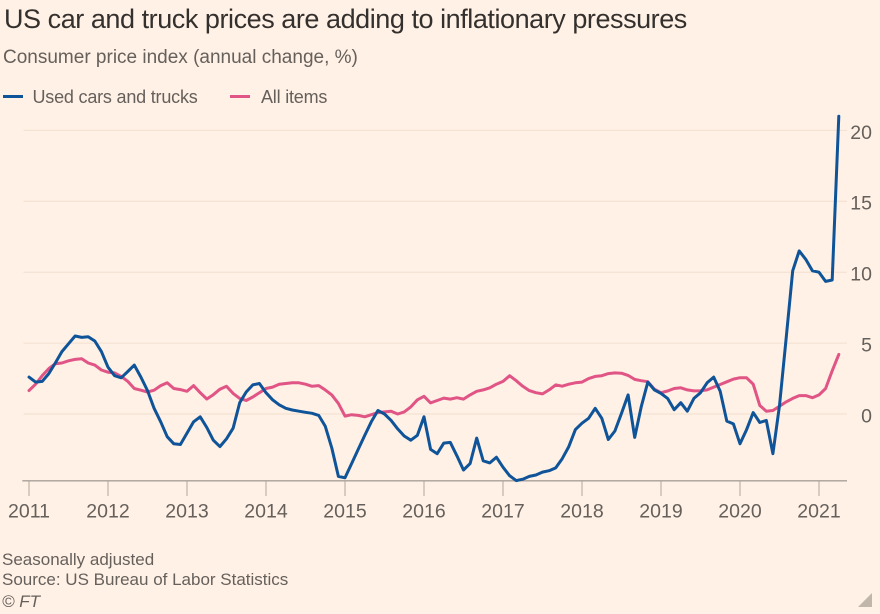 Image resolution: width=880 pixels, height=614 pixels. What do you see at coordinates (29, 512) in the screenshot?
I see `svg-text: 2011` at bounding box center [29, 512].